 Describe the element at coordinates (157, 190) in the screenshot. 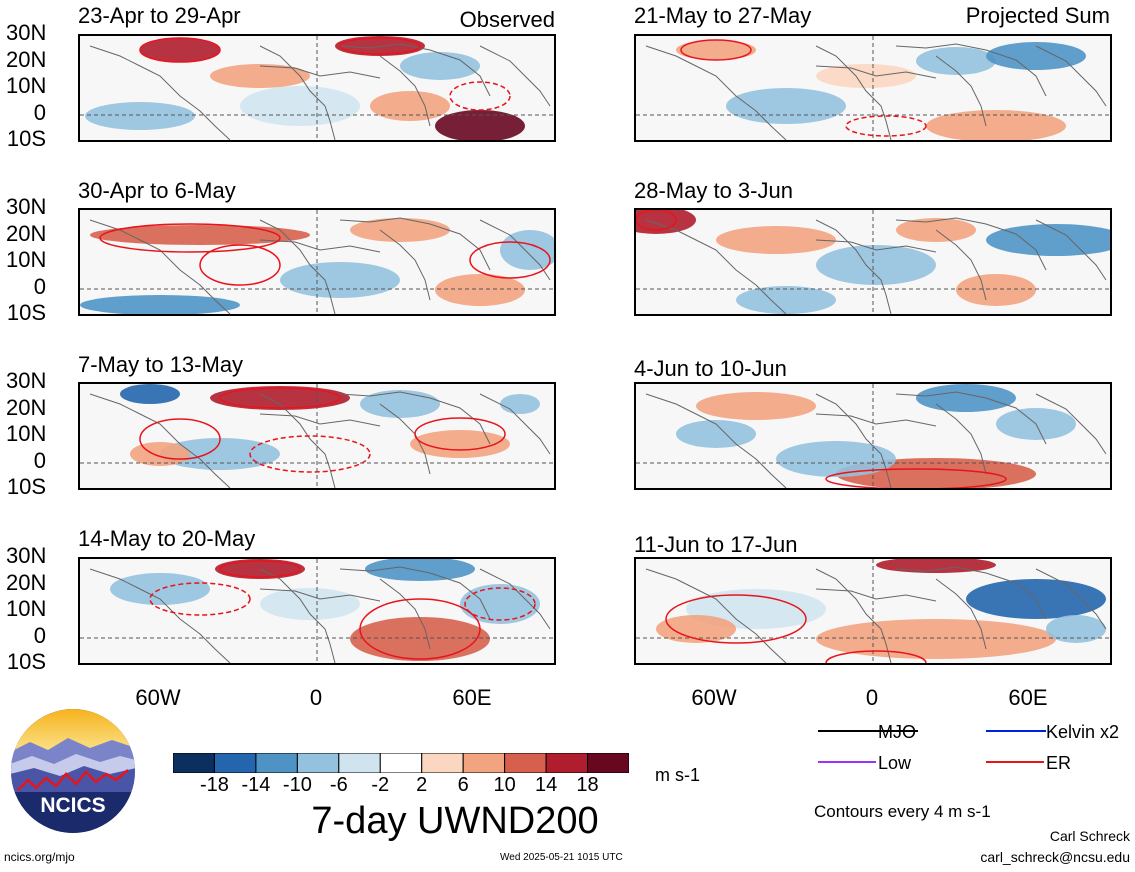

I see `panel-title-left-2: 30-Apr to 6-May` at that location.